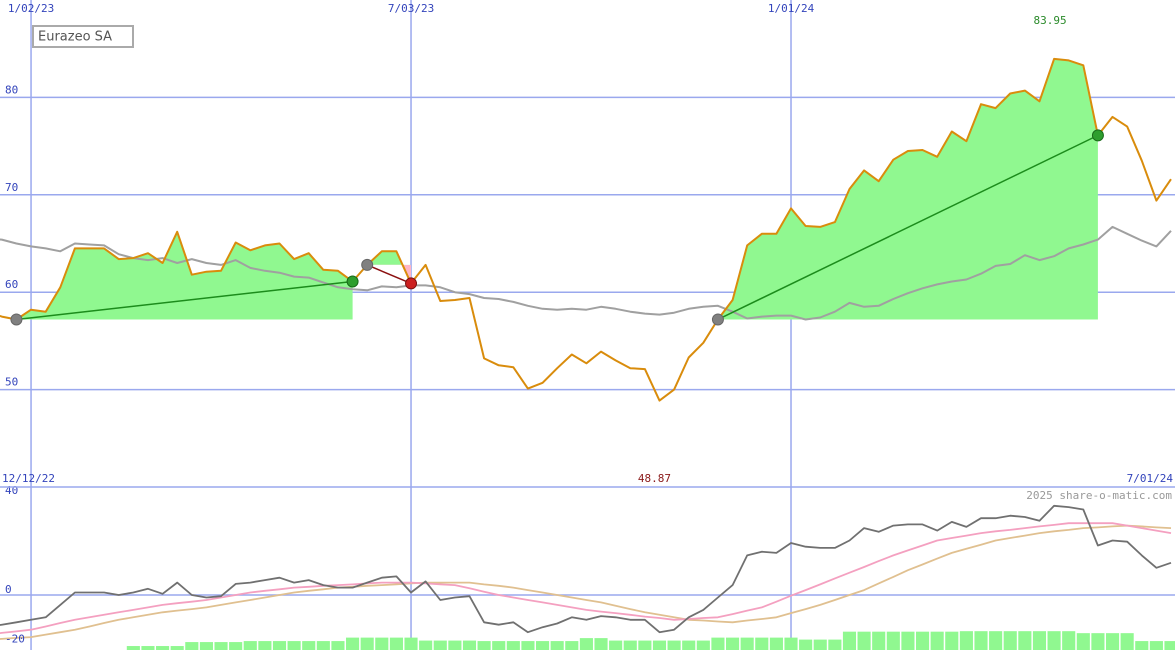 This screenshot has height=650, width=1175. What do you see at coordinates (28, 478) in the screenshot?
I see `x-tick-label: 12/12/22` at bounding box center [28, 478].